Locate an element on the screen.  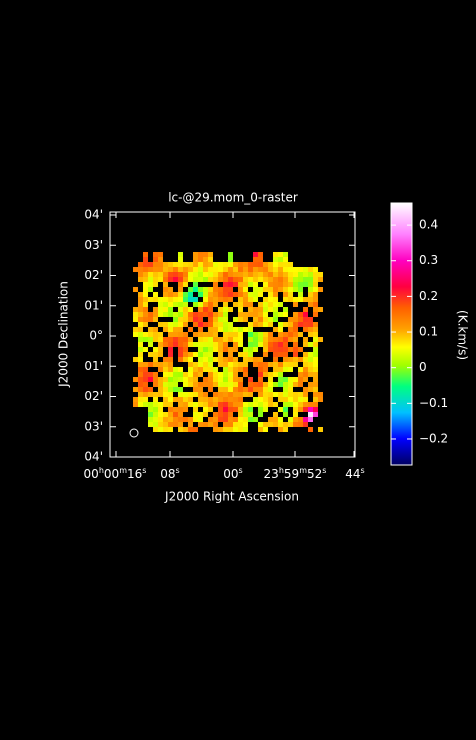
x-tick-label: 23h59m52s is located at coordinates (295, 473).